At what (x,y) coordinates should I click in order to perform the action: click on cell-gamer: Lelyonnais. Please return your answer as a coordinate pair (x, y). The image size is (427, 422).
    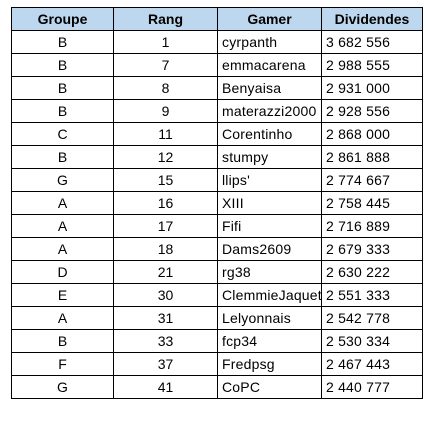
    Looking at the image, I should click on (269, 318).